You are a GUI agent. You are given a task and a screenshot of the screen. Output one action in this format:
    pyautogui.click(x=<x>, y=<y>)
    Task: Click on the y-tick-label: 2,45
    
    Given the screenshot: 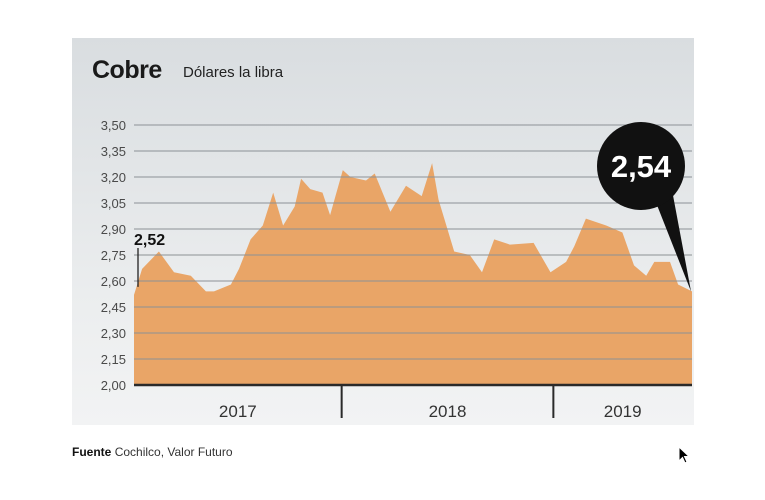 What is the action you would take?
    pyautogui.click(x=113, y=307)
    